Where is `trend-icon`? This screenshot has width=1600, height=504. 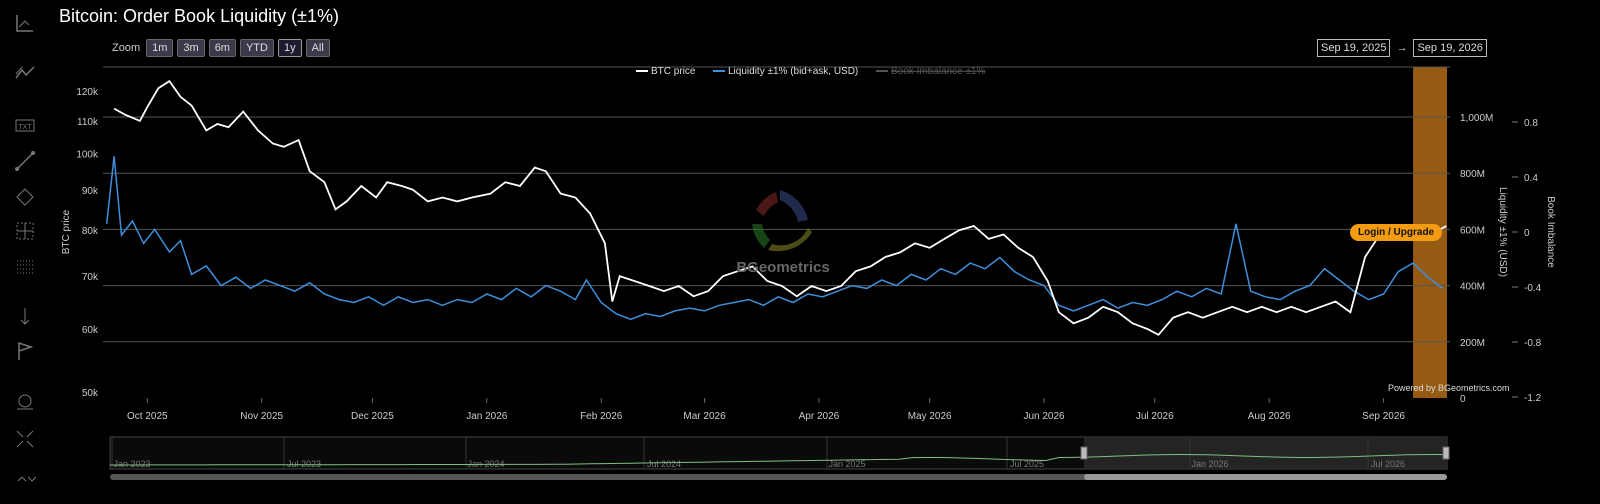 trend-icon is located at coordinates (25, 73).